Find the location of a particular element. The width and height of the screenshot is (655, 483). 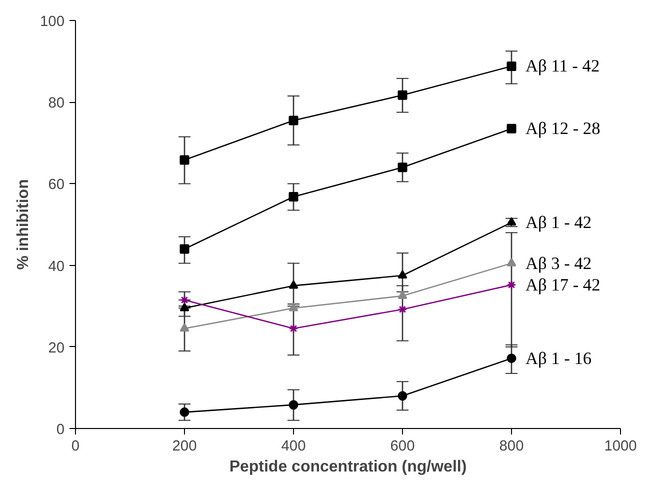

x-tick-label: 800 is located at coordinates (511, 446).